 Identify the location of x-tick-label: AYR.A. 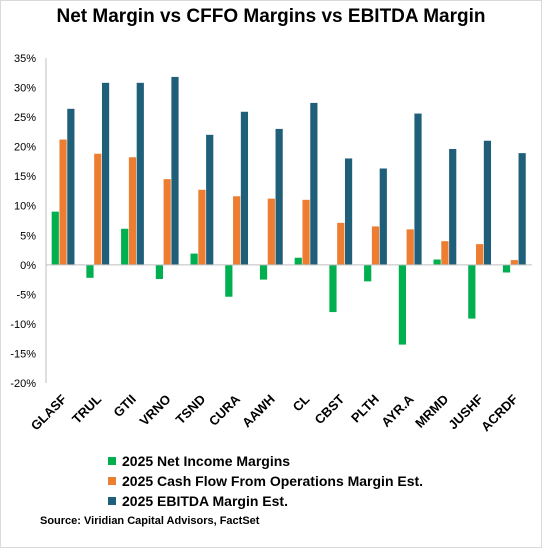
(397, 410).